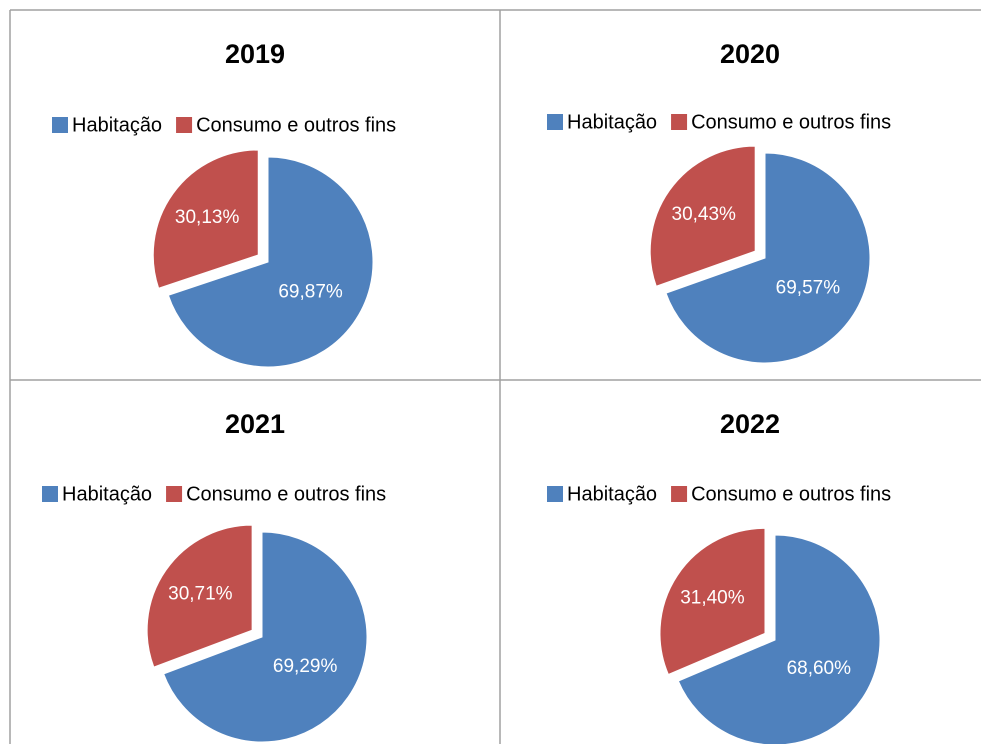  I want to click on data-label: 30,13%, so click(207, 217).